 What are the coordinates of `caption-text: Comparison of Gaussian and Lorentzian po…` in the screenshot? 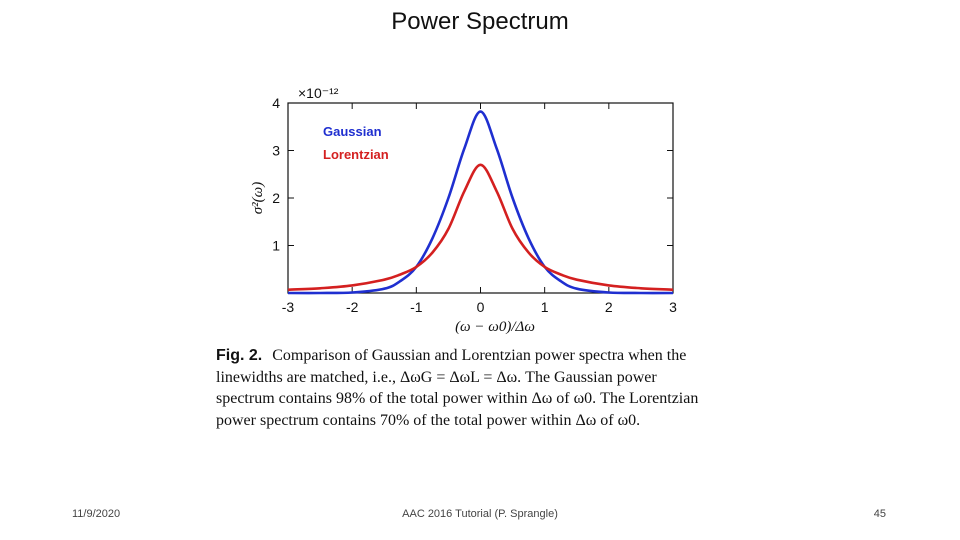 It's located at (457, 388).